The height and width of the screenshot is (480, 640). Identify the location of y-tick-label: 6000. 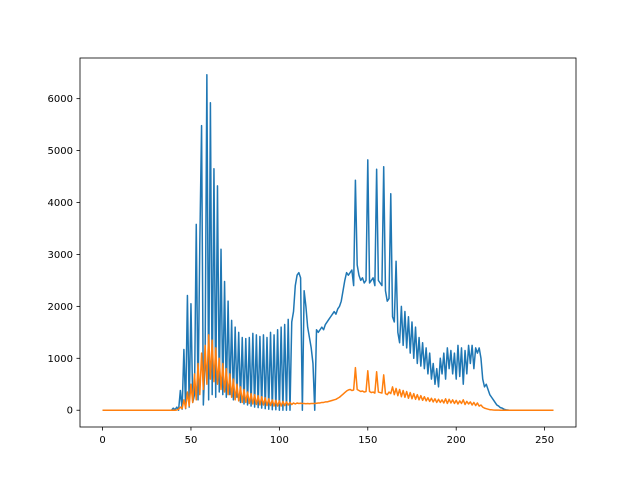
(60, 99).